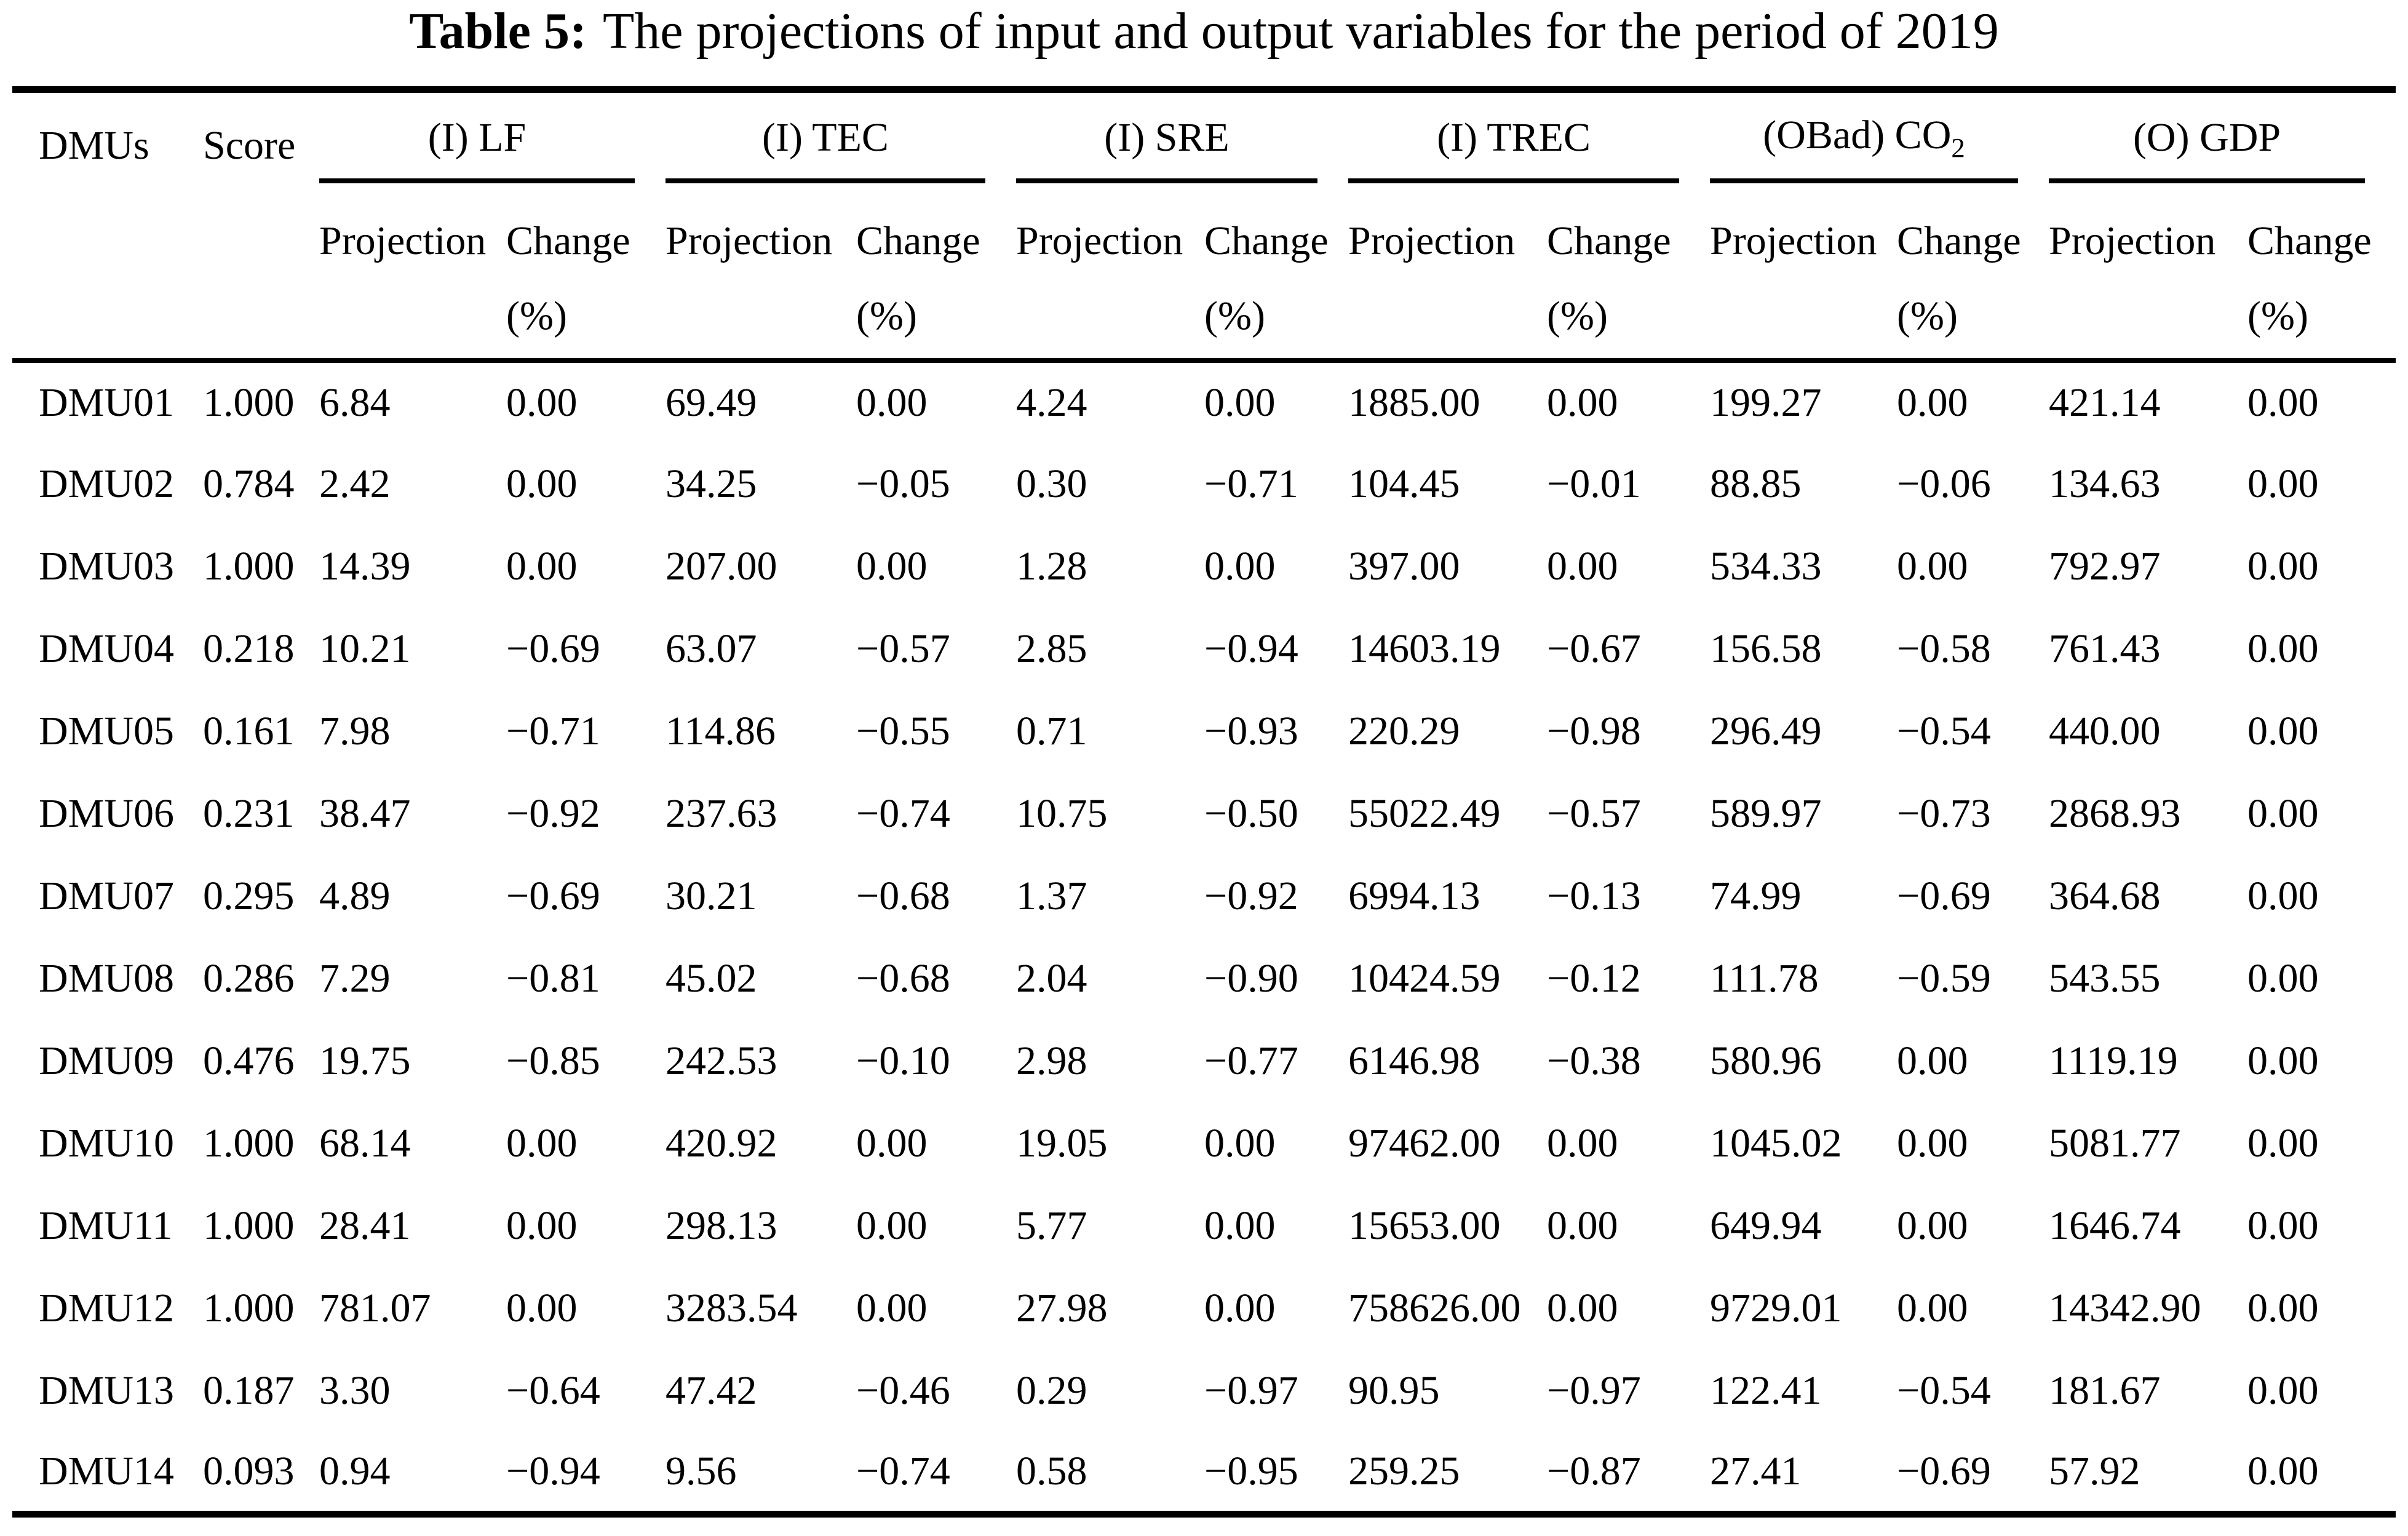 The image size is (2408, 1536). Describe the element at coordinates (1052, 402) in the screenshot. I see `cell-sre-projection: 4.24` at that location.